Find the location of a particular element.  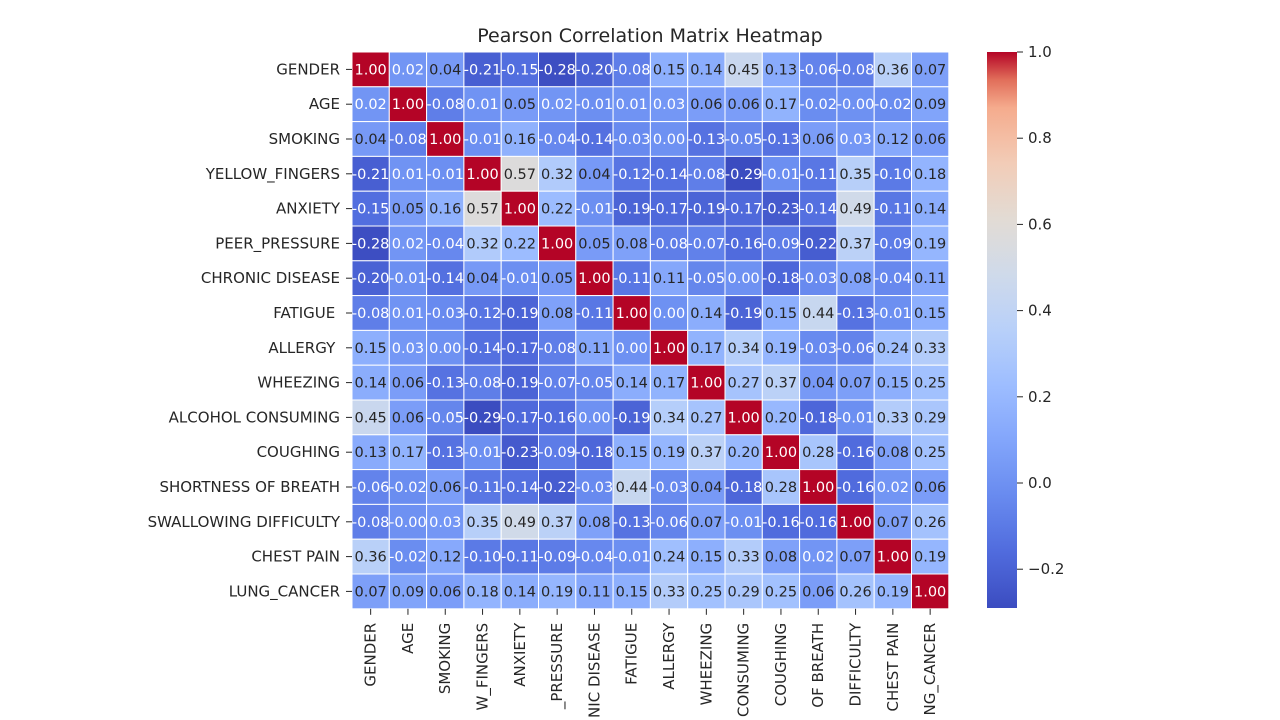

heatmap-cell-value: 0.11 is located at coordinates (594, 592).